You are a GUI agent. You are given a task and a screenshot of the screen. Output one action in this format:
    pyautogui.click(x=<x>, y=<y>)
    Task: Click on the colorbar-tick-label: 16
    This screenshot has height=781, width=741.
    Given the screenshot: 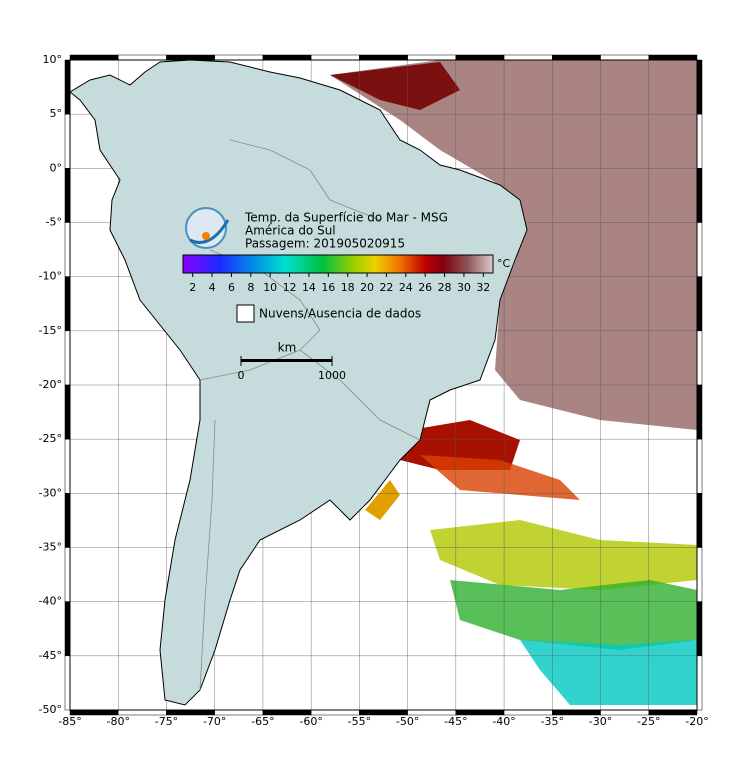 What is the action you would take?
    pyautogui.click(x=328, y=287)
    